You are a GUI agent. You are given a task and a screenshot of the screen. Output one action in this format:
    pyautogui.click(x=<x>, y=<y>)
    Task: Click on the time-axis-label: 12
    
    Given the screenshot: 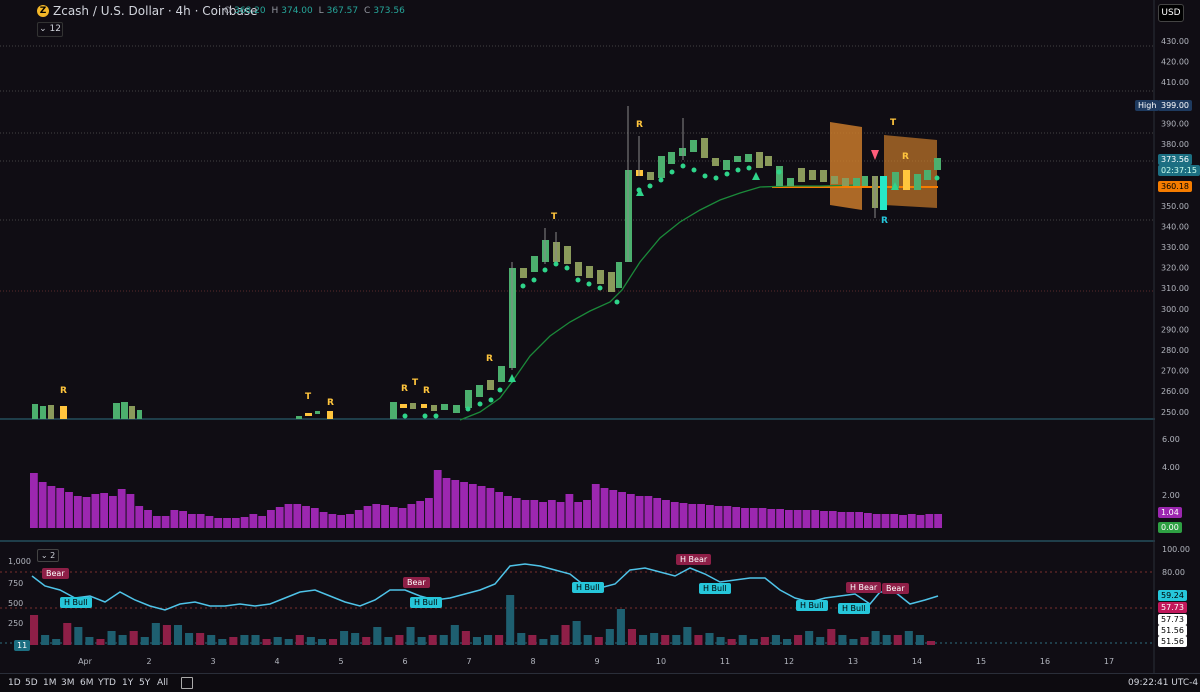 What is the action you would take?
    pyautogui.click(x=789, y=661)
    